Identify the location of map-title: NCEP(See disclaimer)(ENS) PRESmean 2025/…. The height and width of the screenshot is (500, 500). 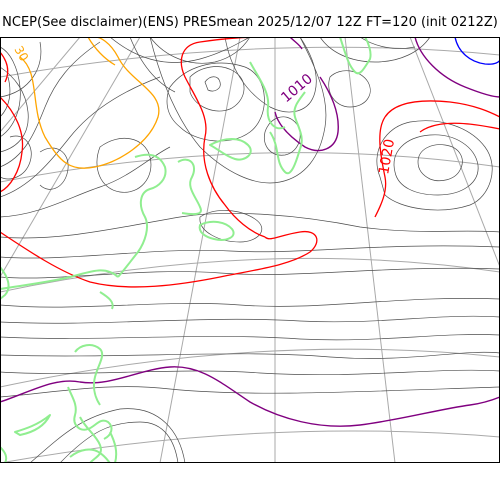
(250, 22).